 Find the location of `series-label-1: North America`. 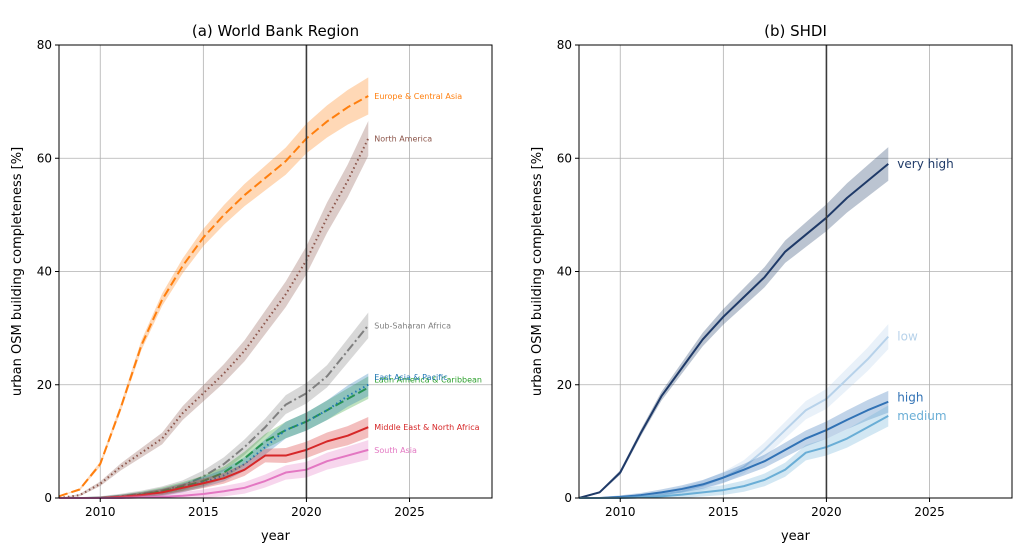

series-label-1: North America is located at coordinates (403, 138).